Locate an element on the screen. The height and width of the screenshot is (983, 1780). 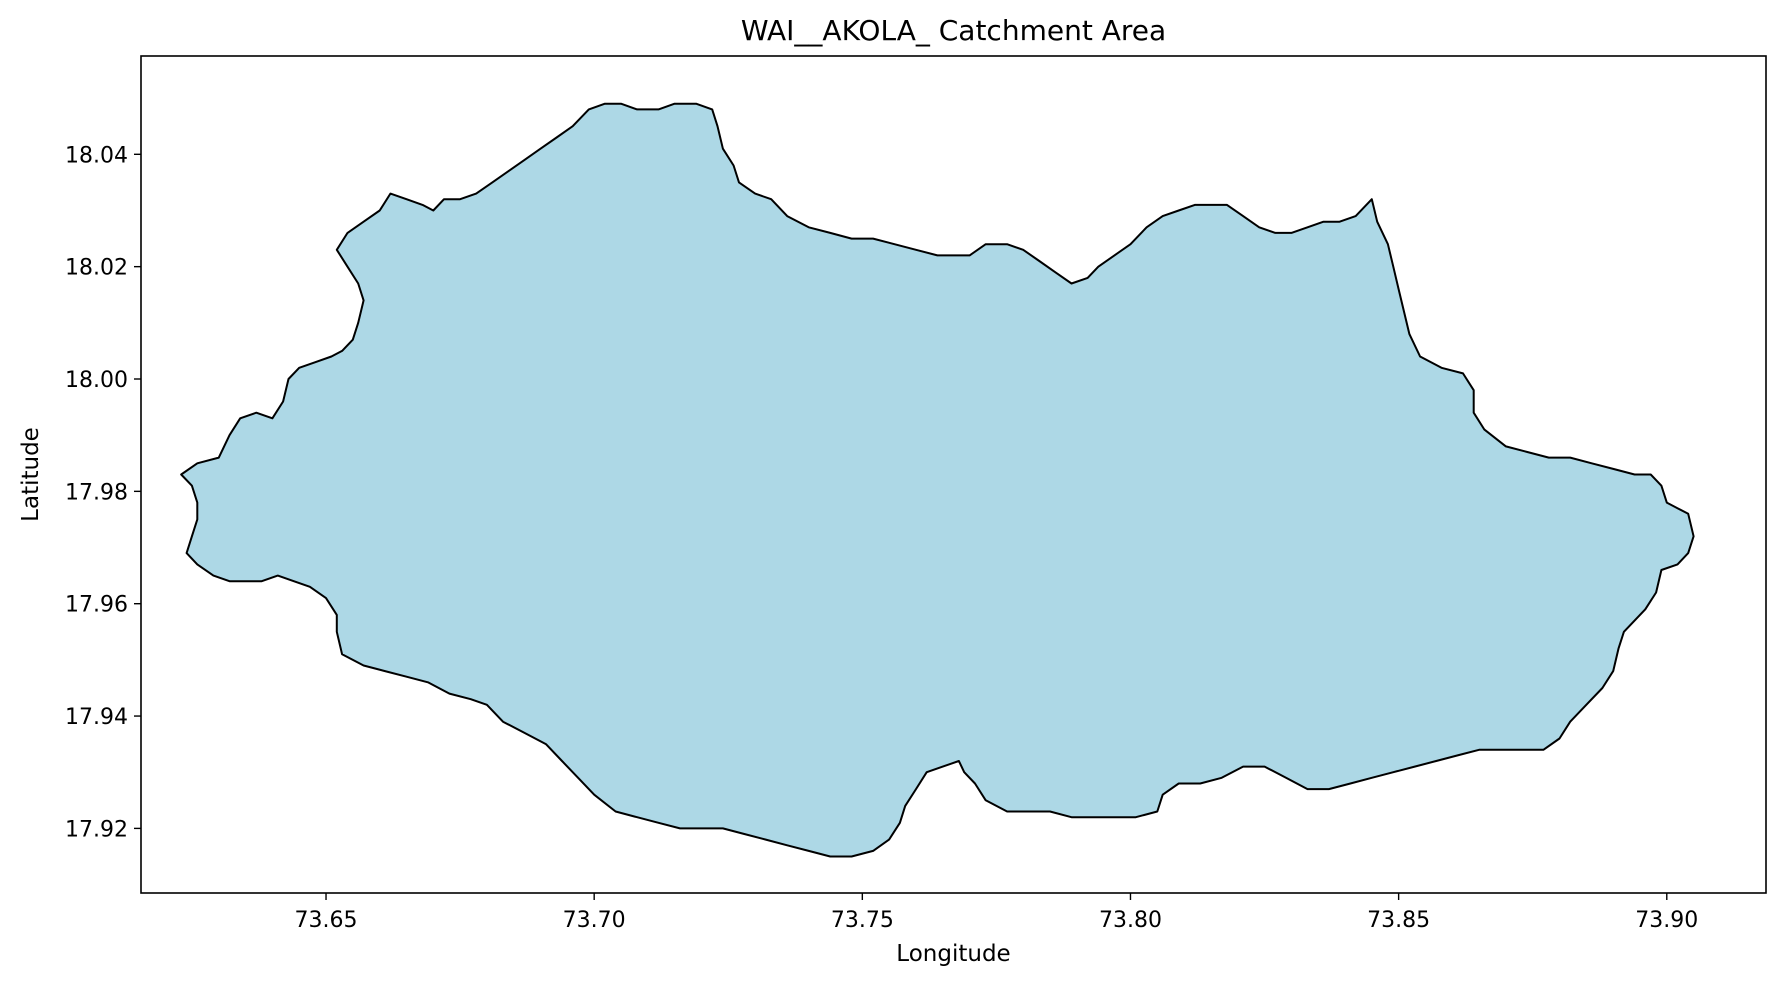
x-axis-label: Longitude is located at coordinates (953, 954).